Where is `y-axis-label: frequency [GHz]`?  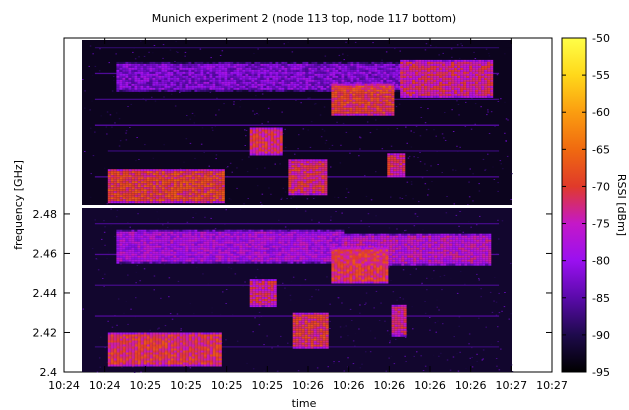
y-axis-label: frequency [GHz] is located at coordinates (18, 205).